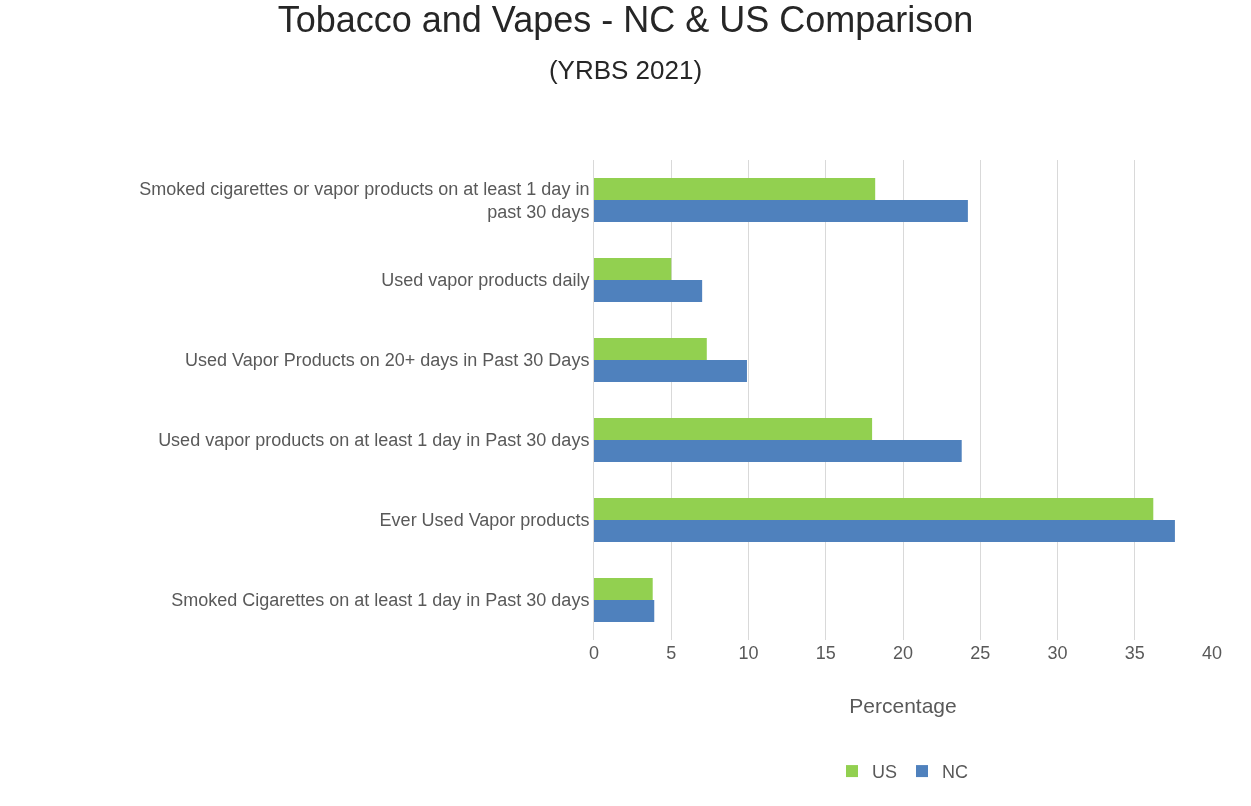  I want to click on y-tick-label: Smoked Cigarettes on at least 1 day in Past 30 days, so click(380, 600).